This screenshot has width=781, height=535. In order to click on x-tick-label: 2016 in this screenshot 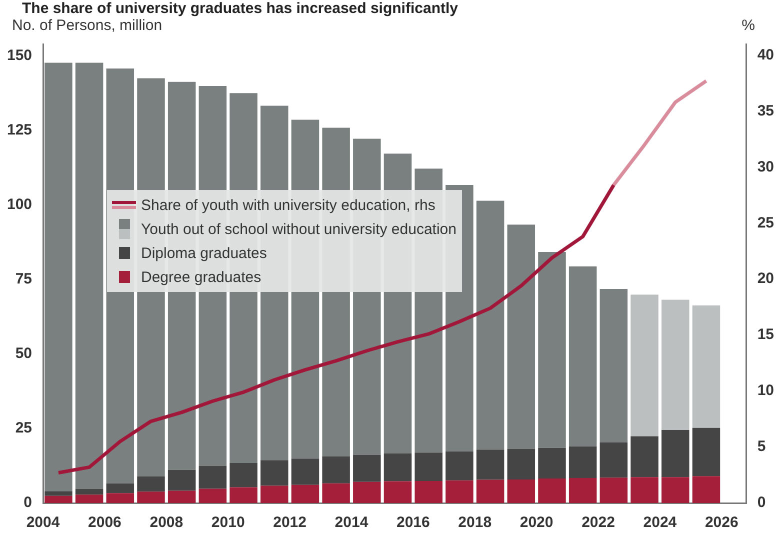, I will do `click(413, 523)`.